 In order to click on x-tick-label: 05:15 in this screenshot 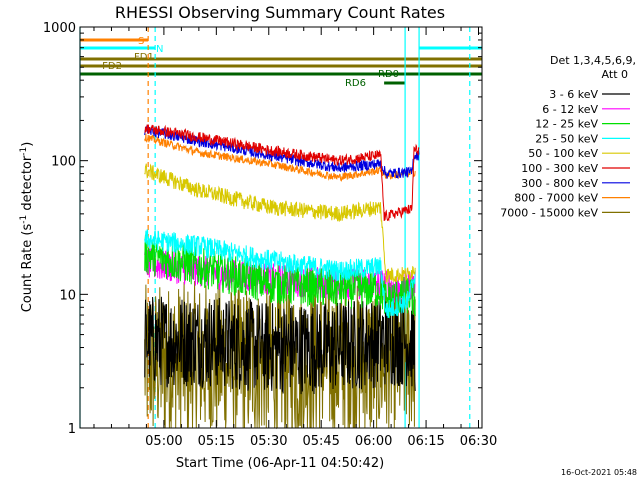, I will do `click(216, 441)`.